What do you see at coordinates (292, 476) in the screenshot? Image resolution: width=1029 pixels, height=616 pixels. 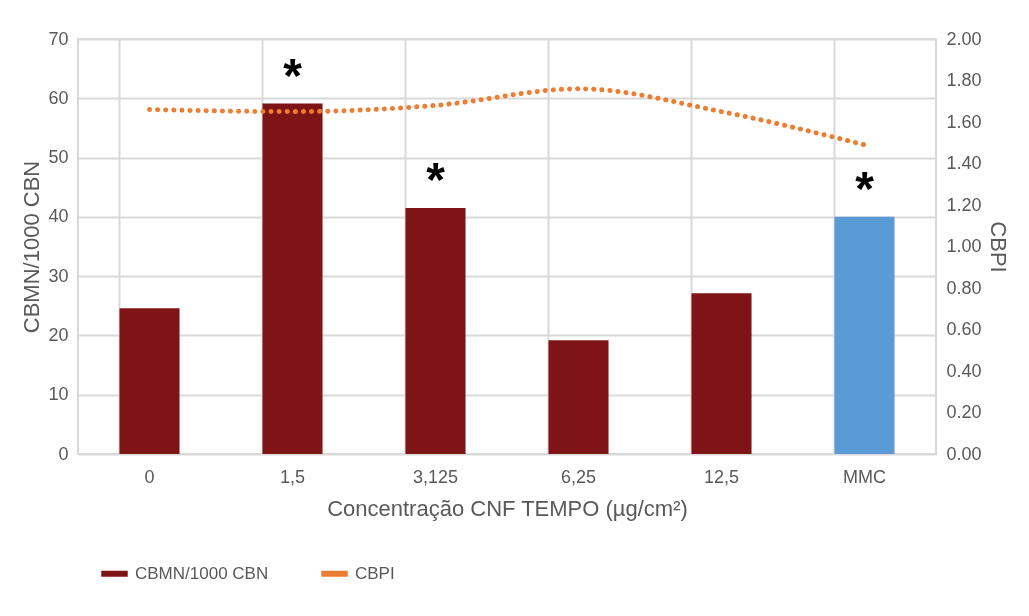 I see `x-tick-label: 1,5` at bounding box center [292, 476].